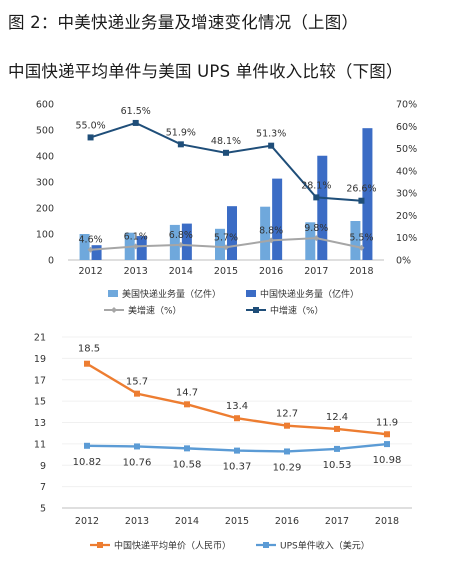 The image size is (471, 568). I want to click on legend-label-cn-volume: 中国快递业务量（亿件）, so click(309, 294).